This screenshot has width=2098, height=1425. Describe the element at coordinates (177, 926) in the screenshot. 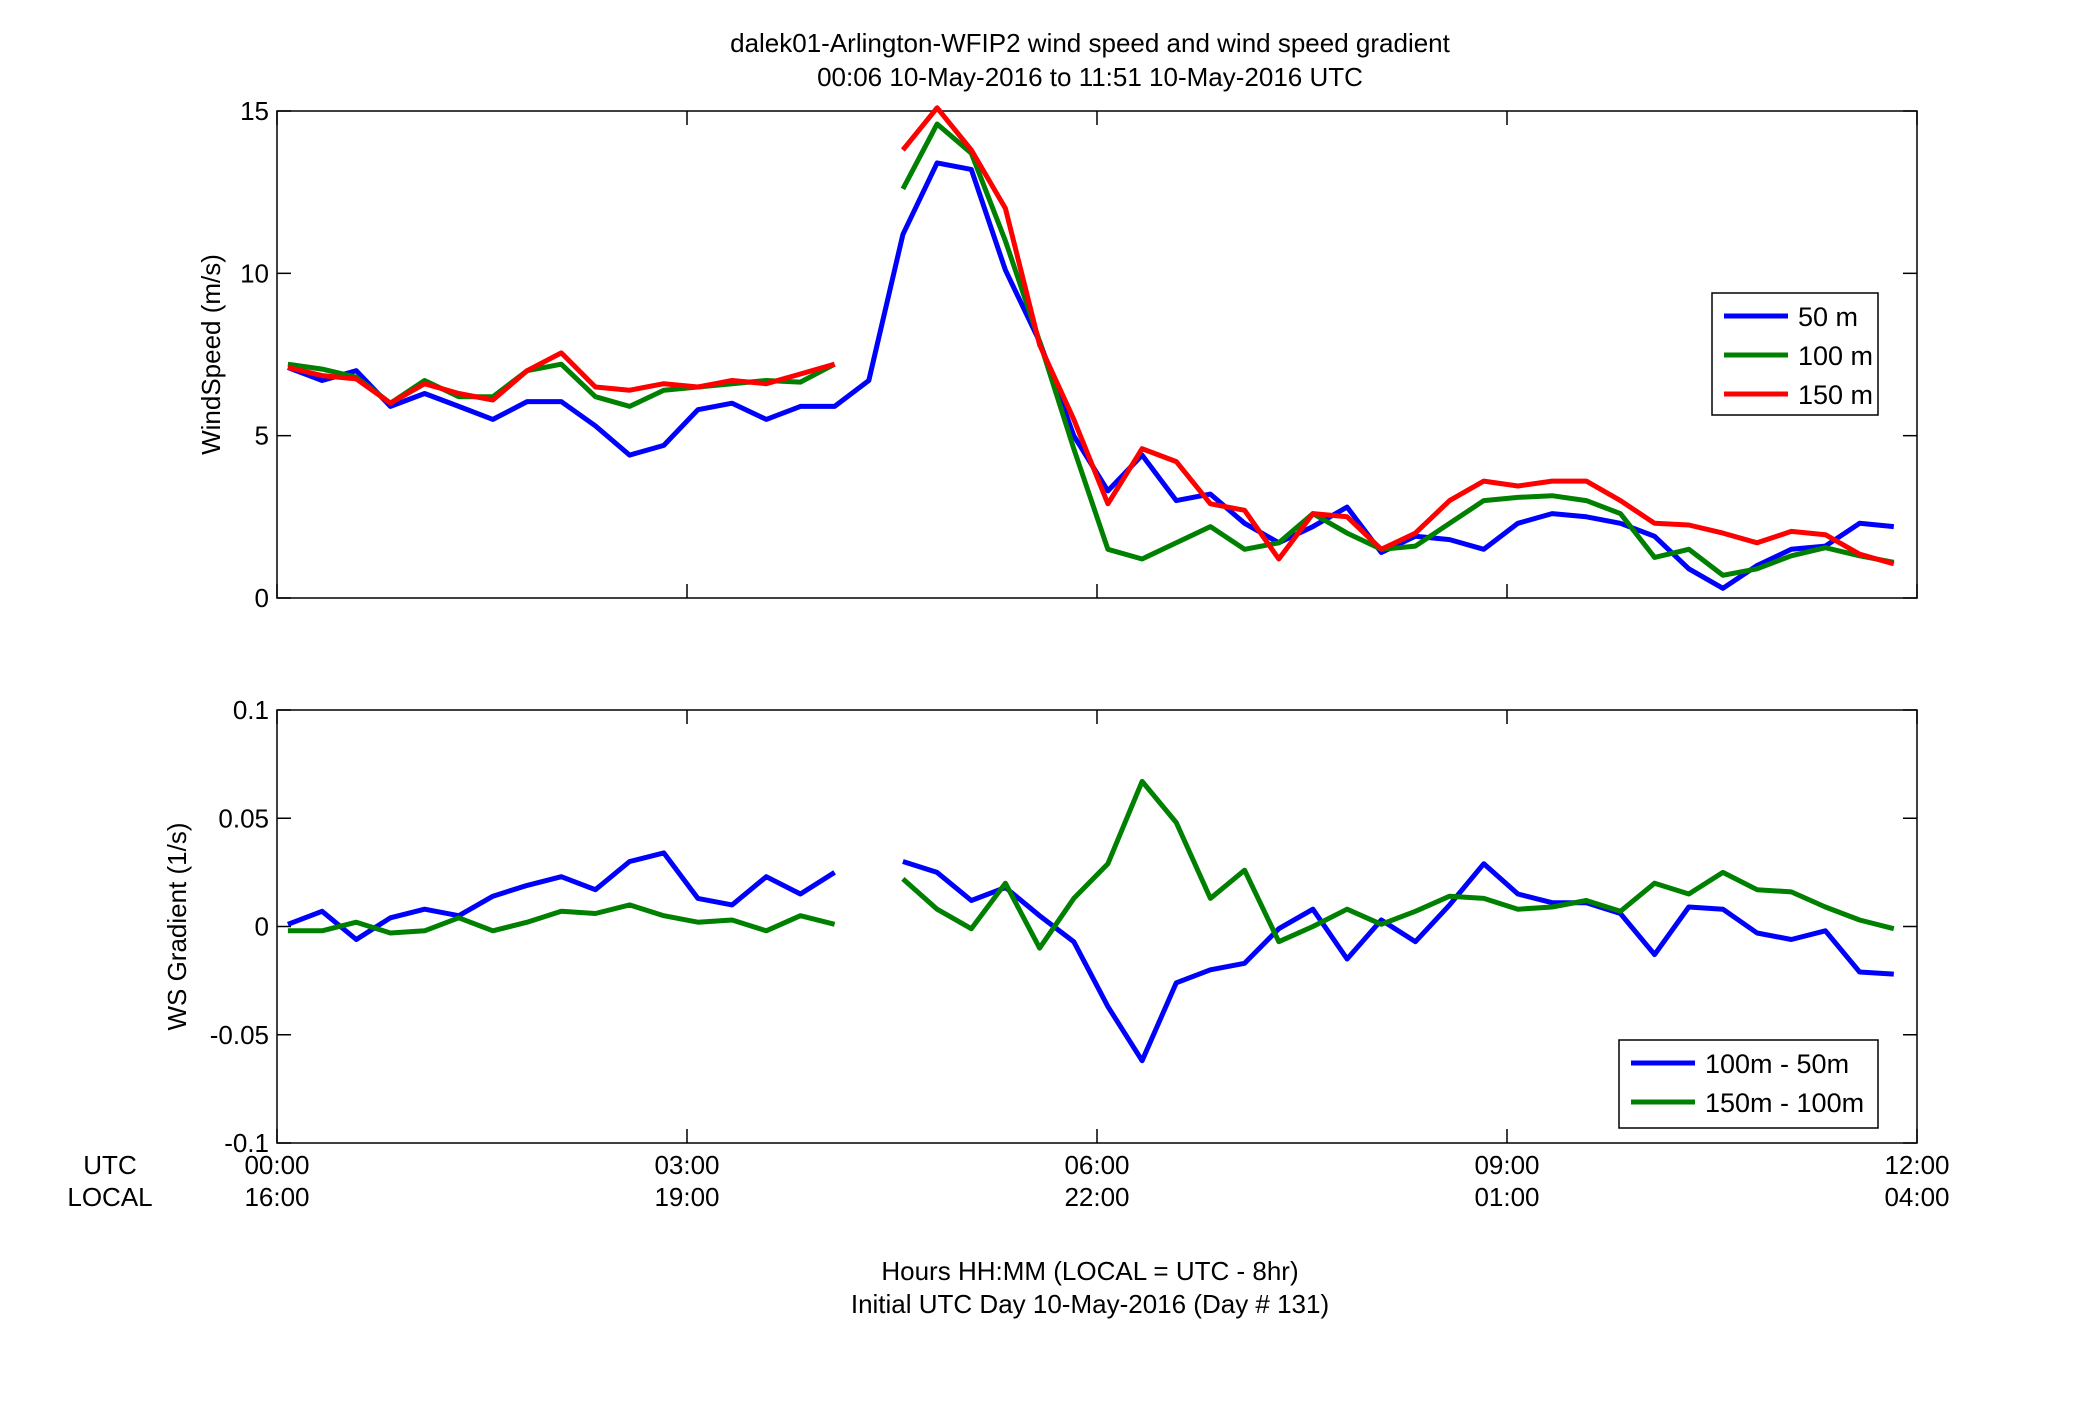

I see `grad-y-axis-label: WS Gradient (1/s)` at that location.